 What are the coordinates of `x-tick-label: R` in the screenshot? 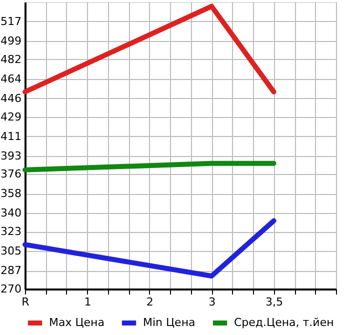 It's located at (26, 302).